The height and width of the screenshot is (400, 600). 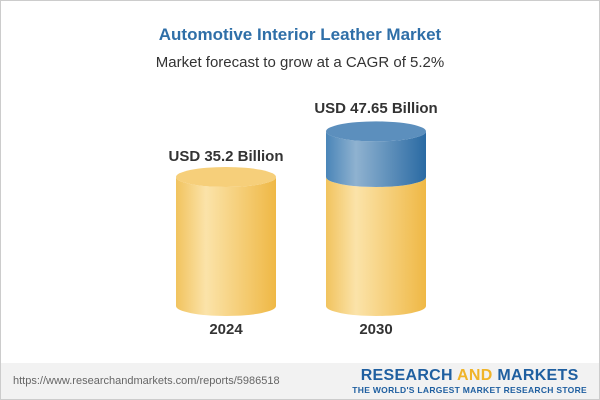 I want to click on chart-title: Automotive Interior Leather Market, so click(x=300, y=34).